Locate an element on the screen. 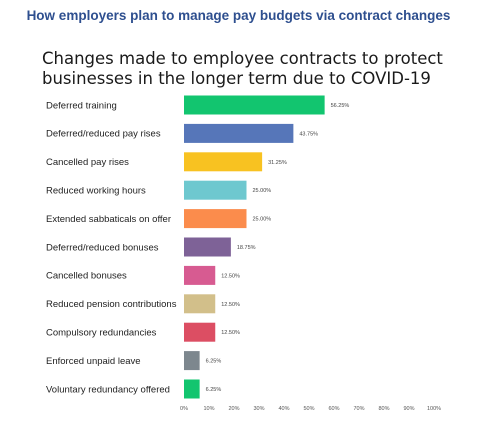 This screenshot has height=421, width=477. category-label: Extended sabbaticals on offer is located at coordinates (108, 219).